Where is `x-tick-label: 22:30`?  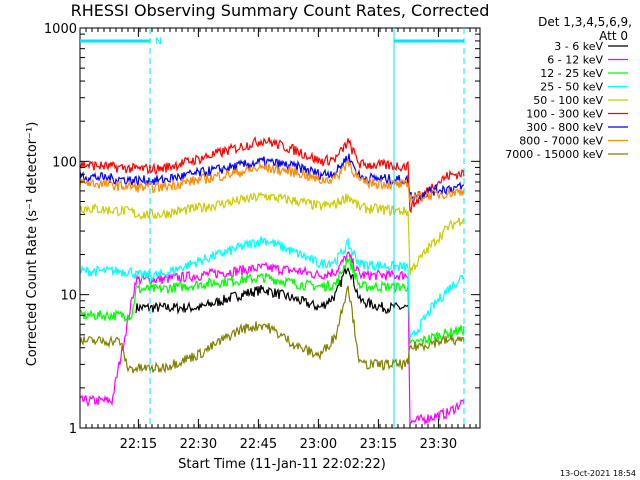
x-tick-label: 22:30 is located at coordinates (198, 444).